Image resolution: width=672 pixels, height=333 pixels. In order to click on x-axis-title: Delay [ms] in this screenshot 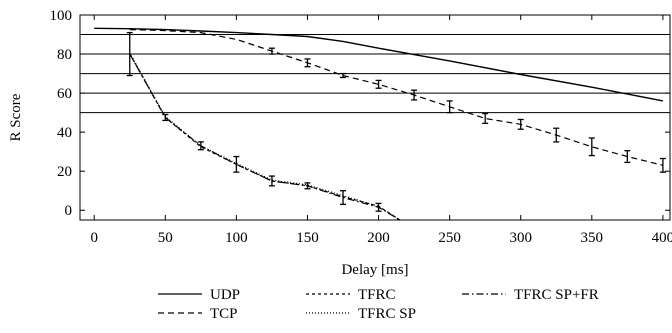, I will do `click(374, 270)`.